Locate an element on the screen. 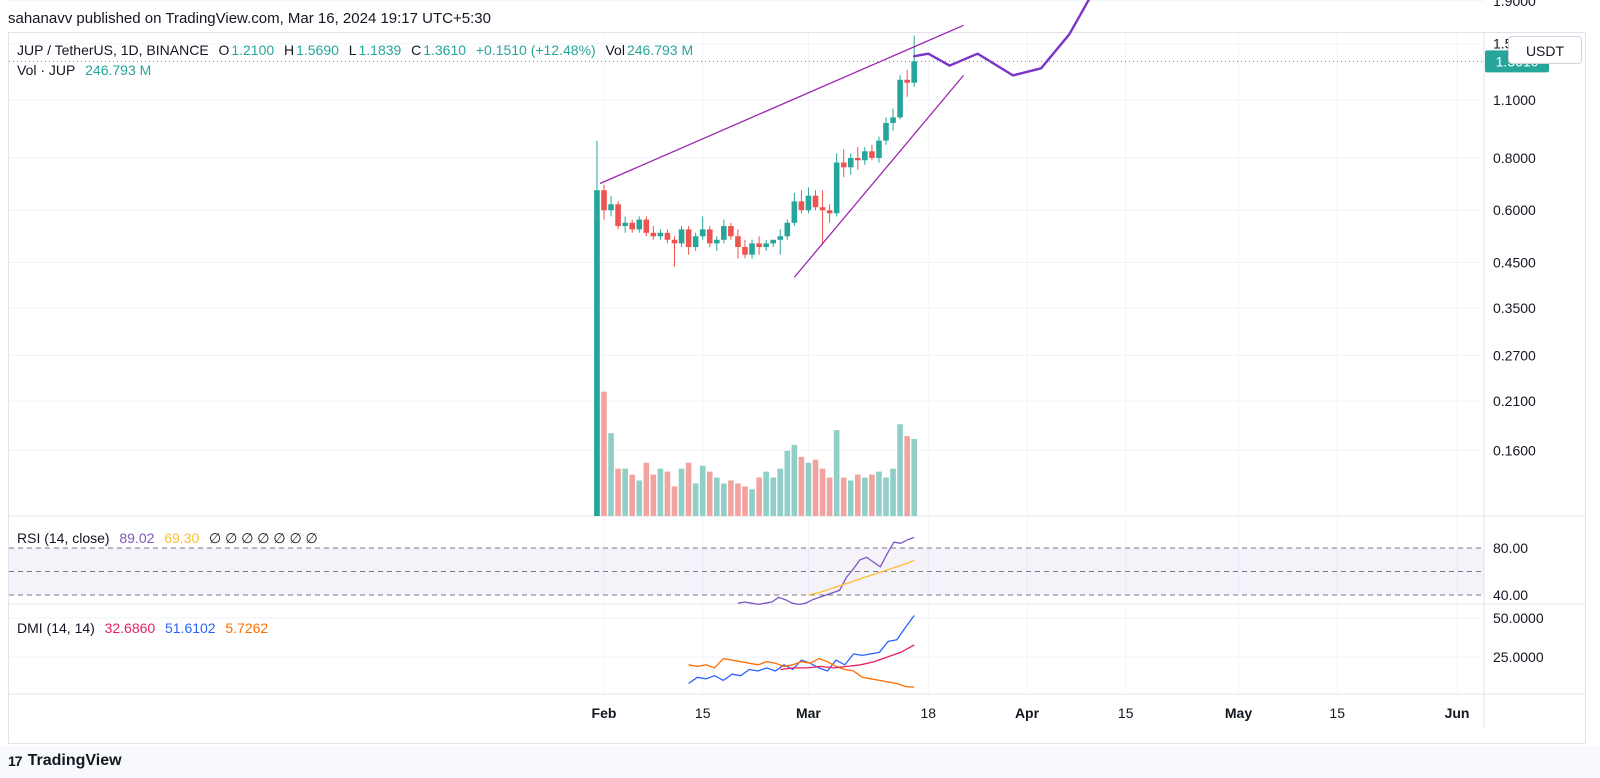 The width and height of the screenshot is (1600, 778). tradingview-logo-icon: 17 is located at coordinates (15, 761).